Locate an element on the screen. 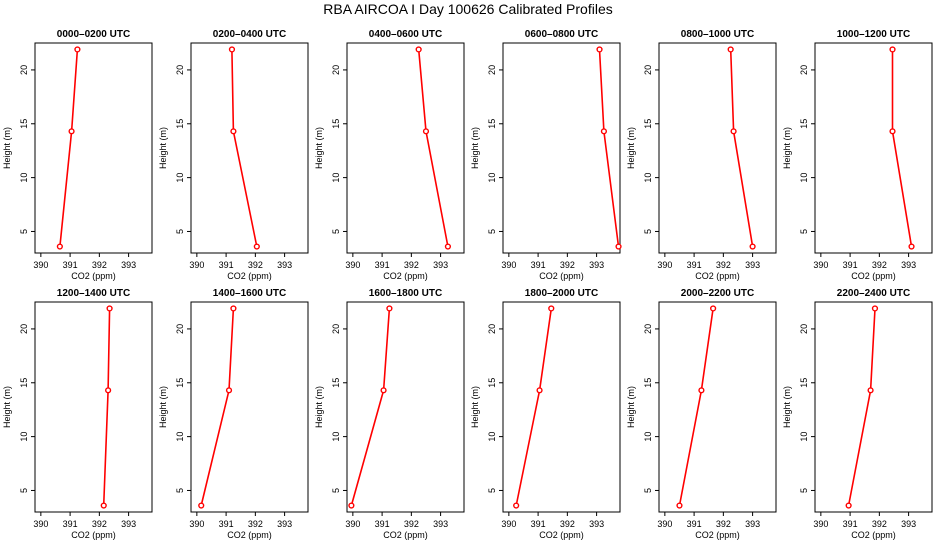 The image size is (936, 540). chart-title: 1200–1400 UTC is located at coordinates (93, 293).